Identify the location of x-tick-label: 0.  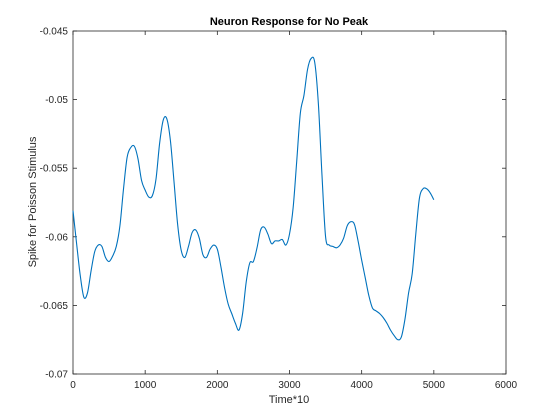
(73, 385).